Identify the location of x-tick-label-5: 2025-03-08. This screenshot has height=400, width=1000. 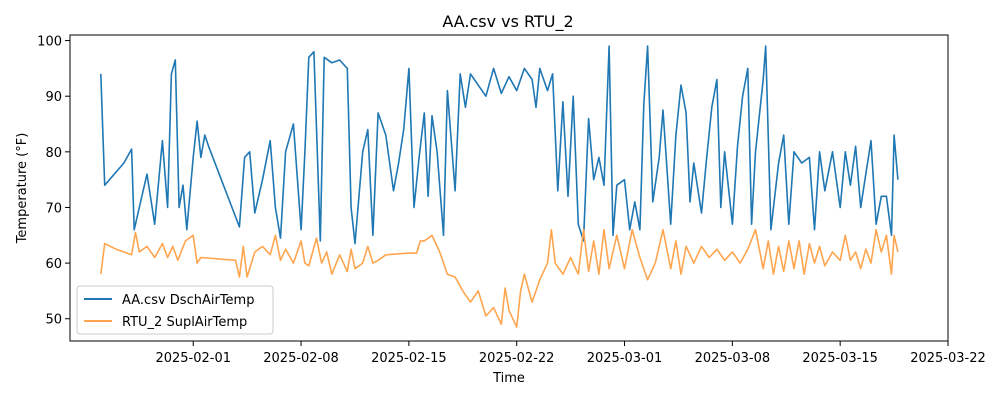
(733, 358).